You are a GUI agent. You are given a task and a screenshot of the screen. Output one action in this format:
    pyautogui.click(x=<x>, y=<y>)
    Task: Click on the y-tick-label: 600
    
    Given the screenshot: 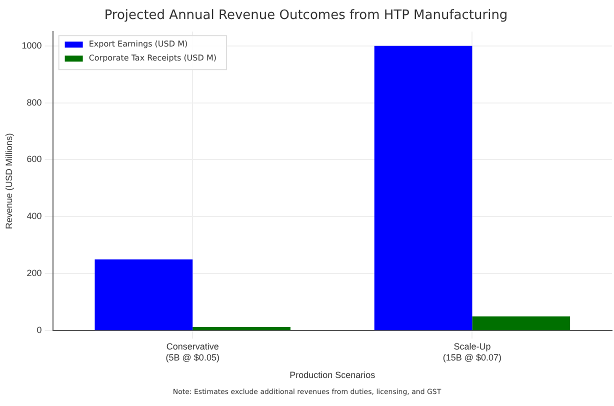 What is the action you would take?
    pyautogui.click(x=34, y=159)
    